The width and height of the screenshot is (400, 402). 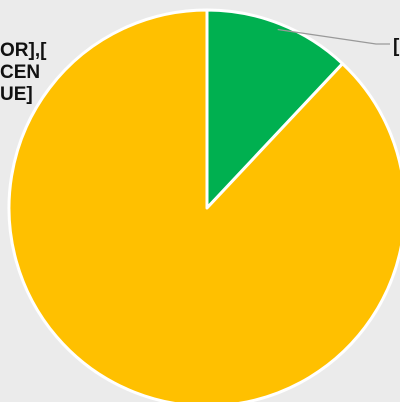 What do you see at coordinates (20, 72) in the screenshot?
I see `data-label-2-line: CEN` at bounding box center [20, 72].